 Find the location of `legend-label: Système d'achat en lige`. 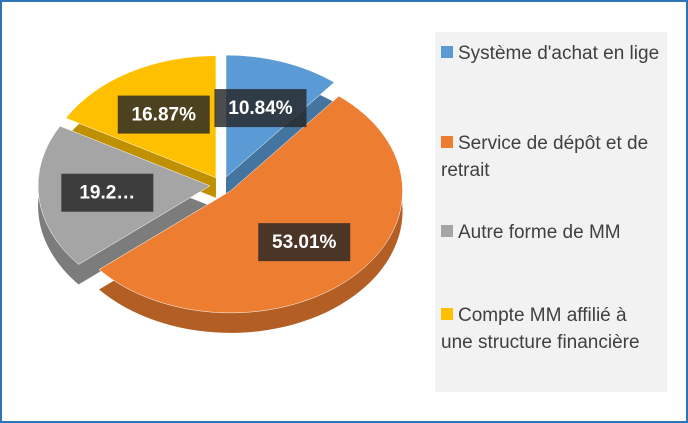

legend-label: Système d'achat en lige is located at coordinates (559, 53).